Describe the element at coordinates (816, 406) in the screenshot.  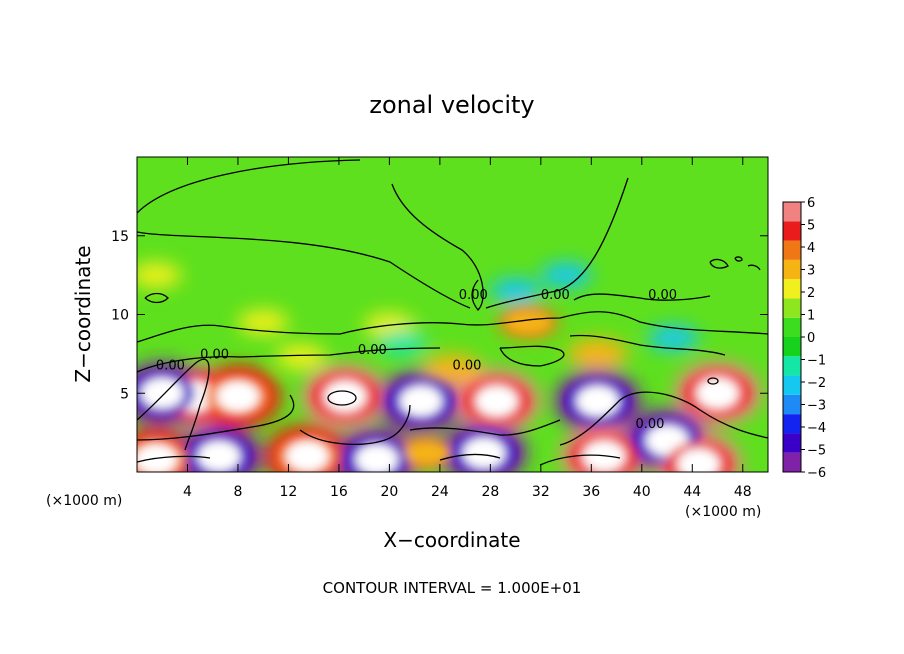
I see `colorbar-label: −3` at that location.